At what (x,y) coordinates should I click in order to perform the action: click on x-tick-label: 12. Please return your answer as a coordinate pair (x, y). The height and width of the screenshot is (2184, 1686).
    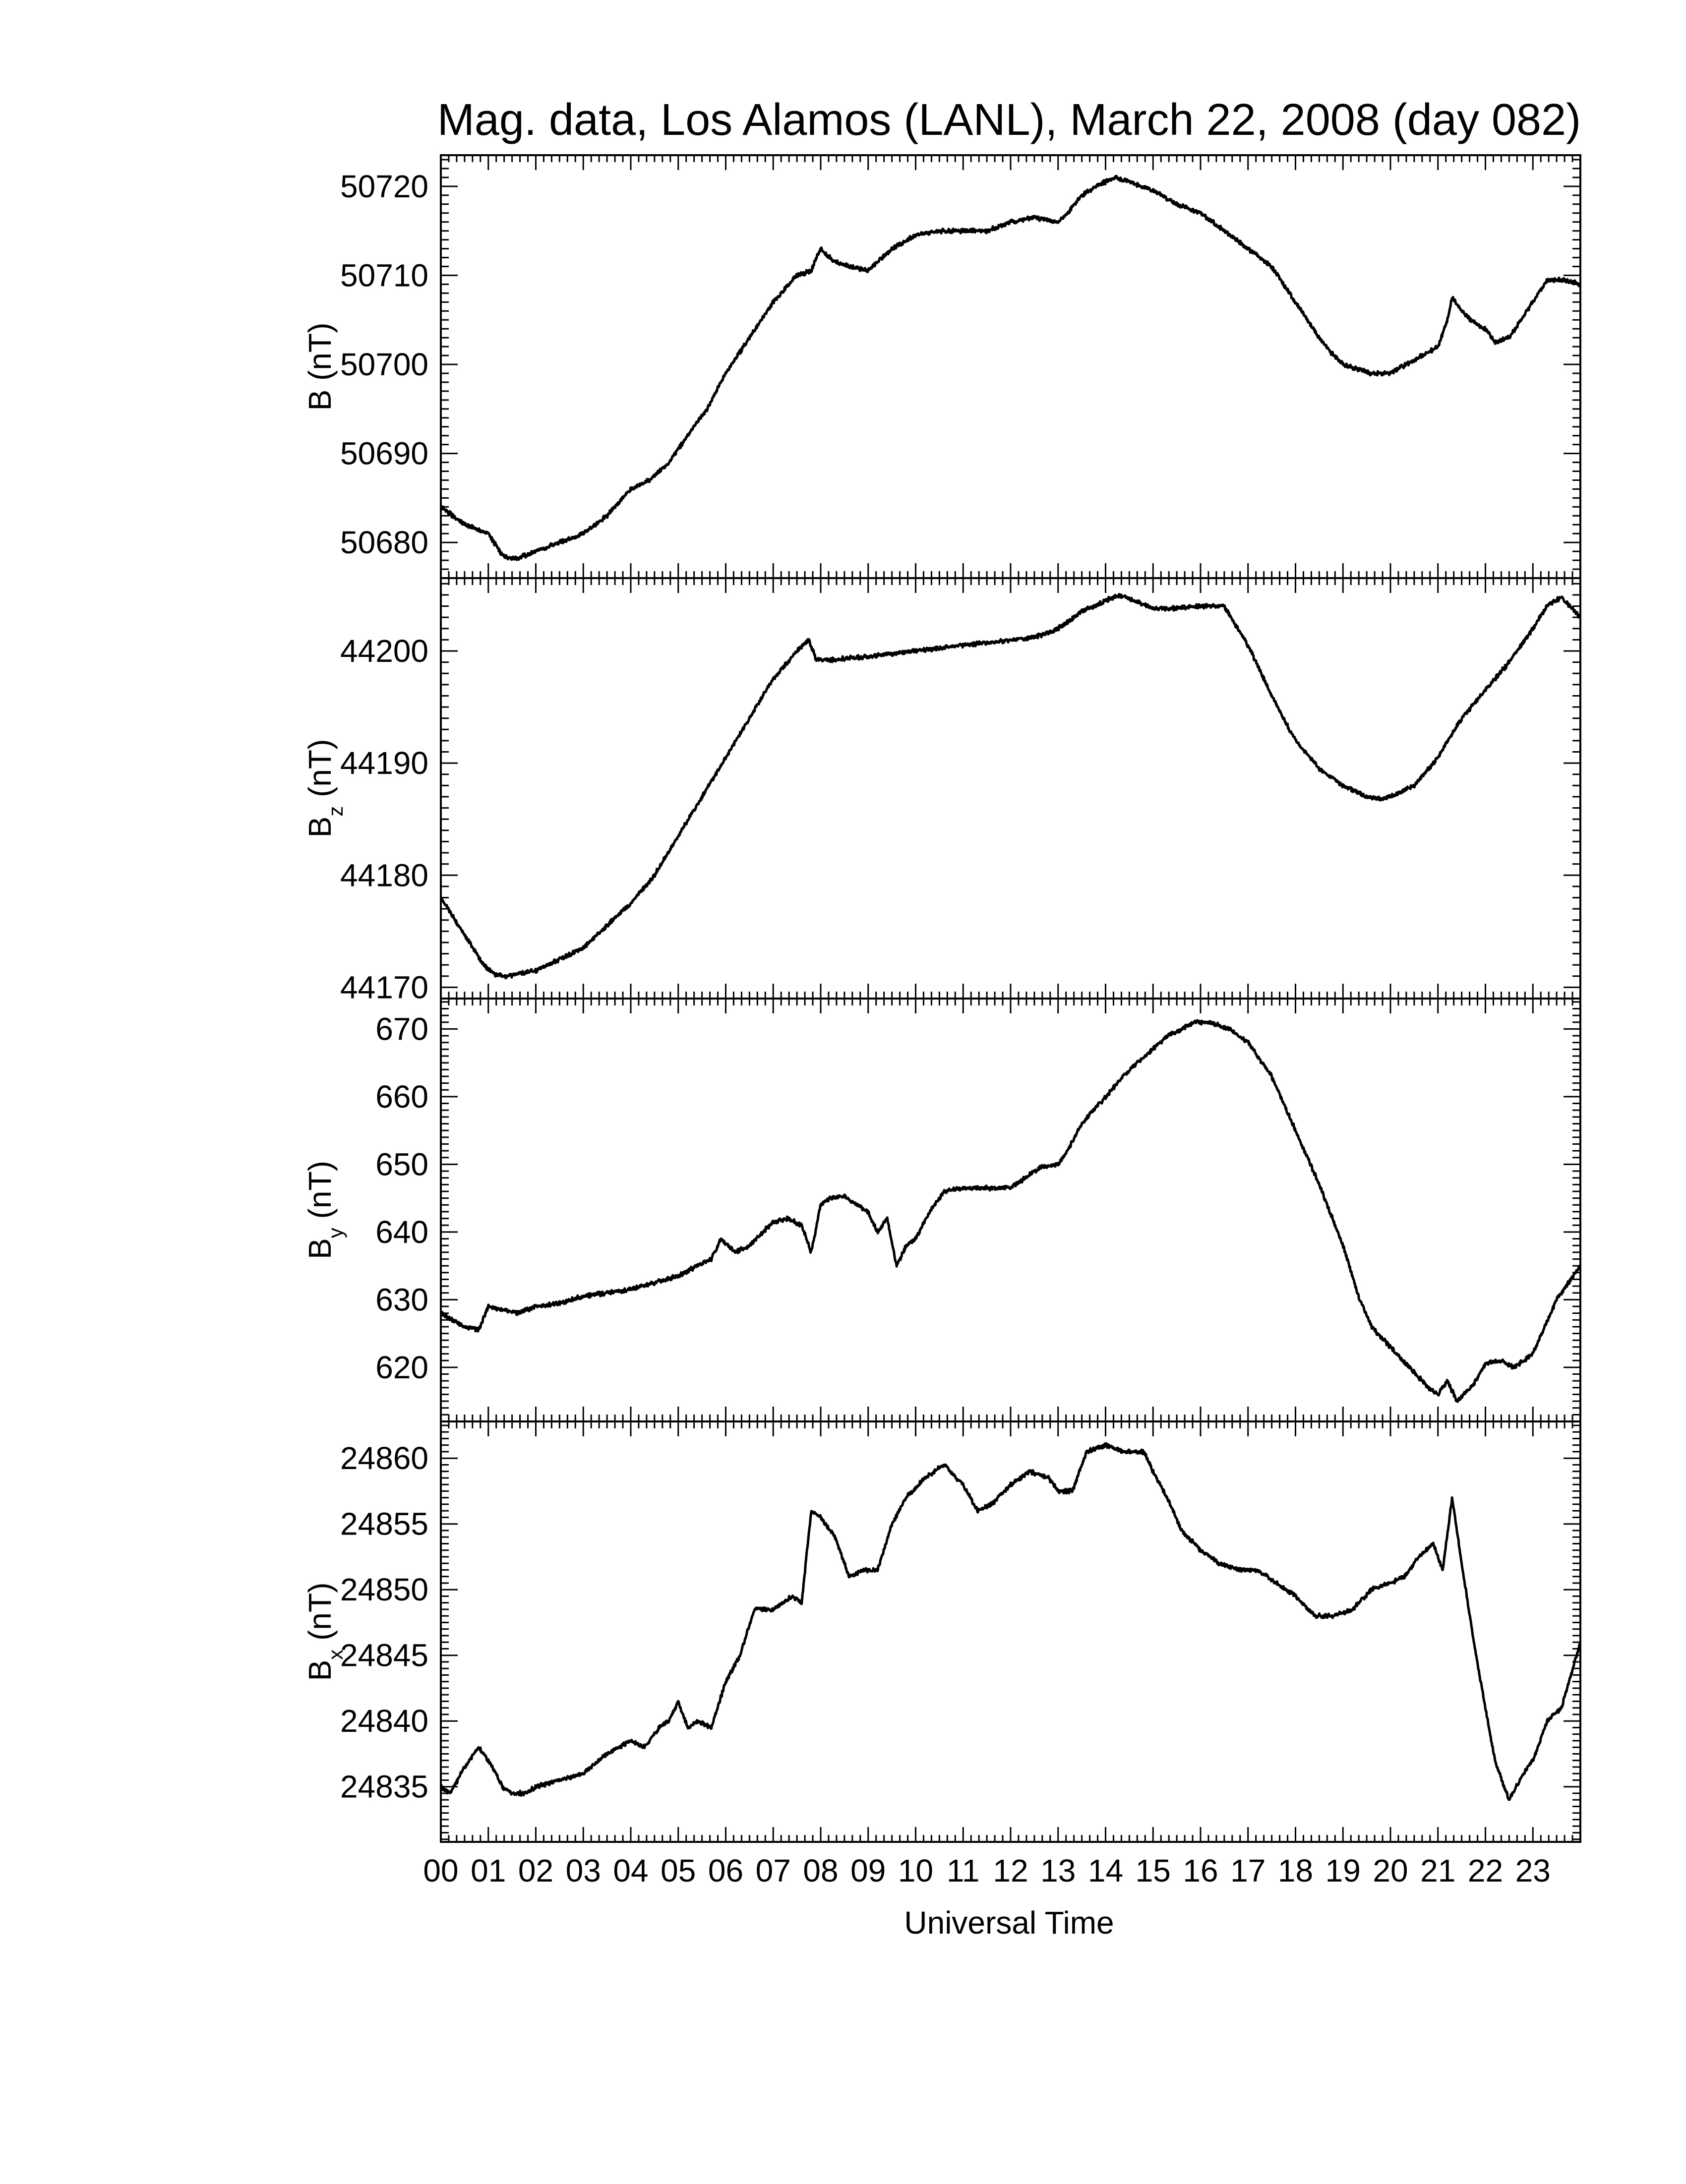
    Looking at the image, I should click on (1011, 1871).